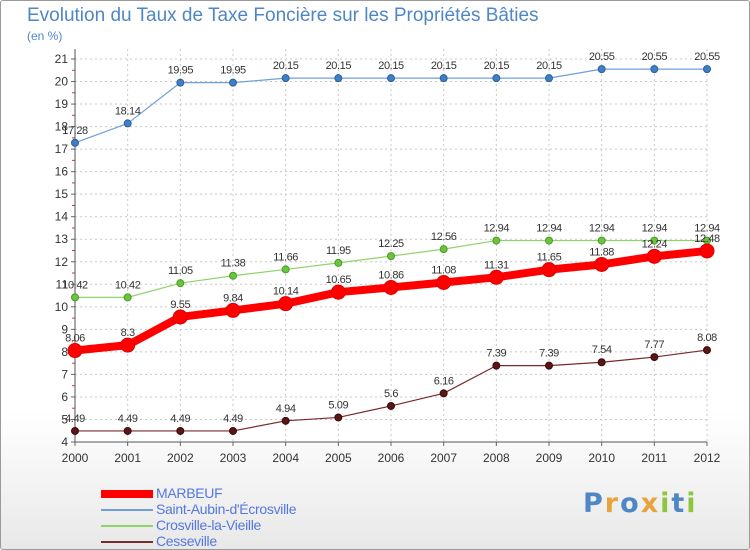  I want to click on data-label: 18.14, so click(128, 111).